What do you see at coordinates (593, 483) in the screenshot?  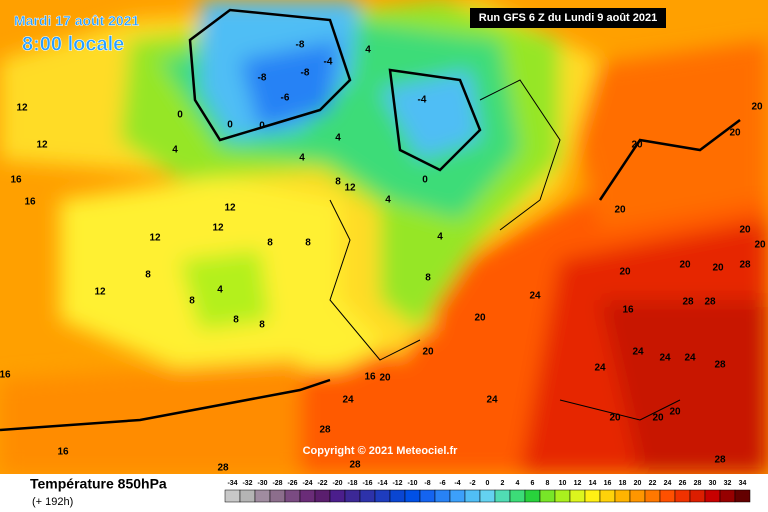 I see `scale-label: 14` at bounding box center [593, 483].